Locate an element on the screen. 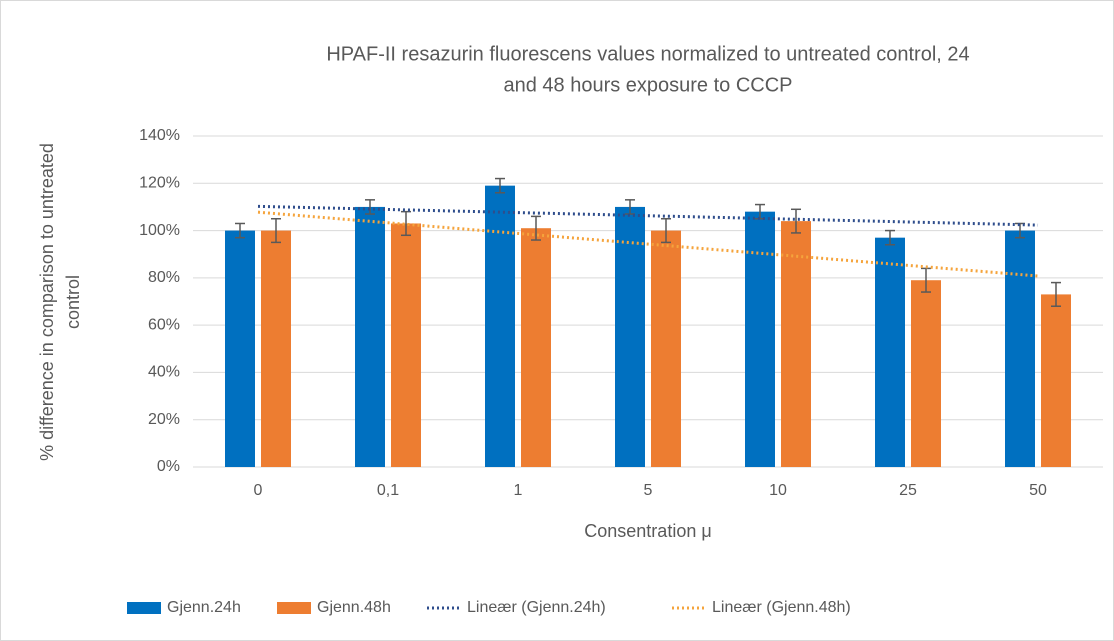  y-axis-label: % difference in comparison to untreated is located at coordinates (47, 302).